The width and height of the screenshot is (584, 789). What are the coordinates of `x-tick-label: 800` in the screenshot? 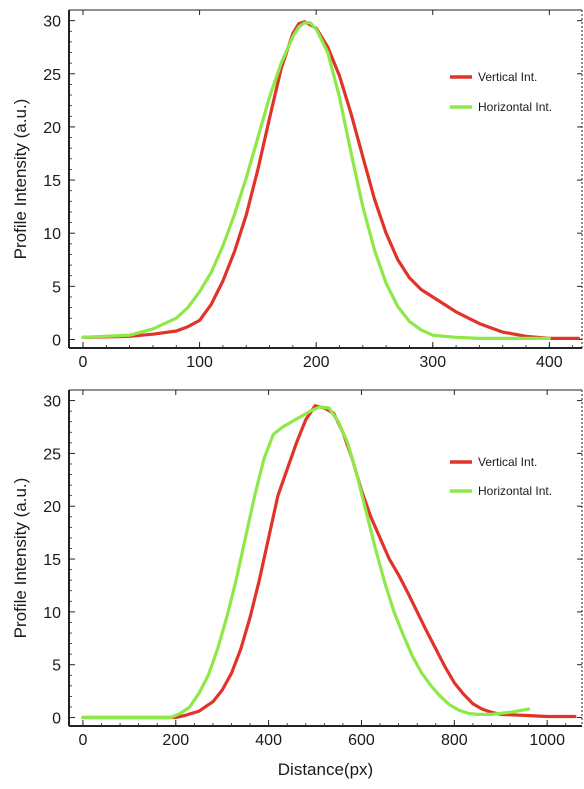 It's located at (454, 740).